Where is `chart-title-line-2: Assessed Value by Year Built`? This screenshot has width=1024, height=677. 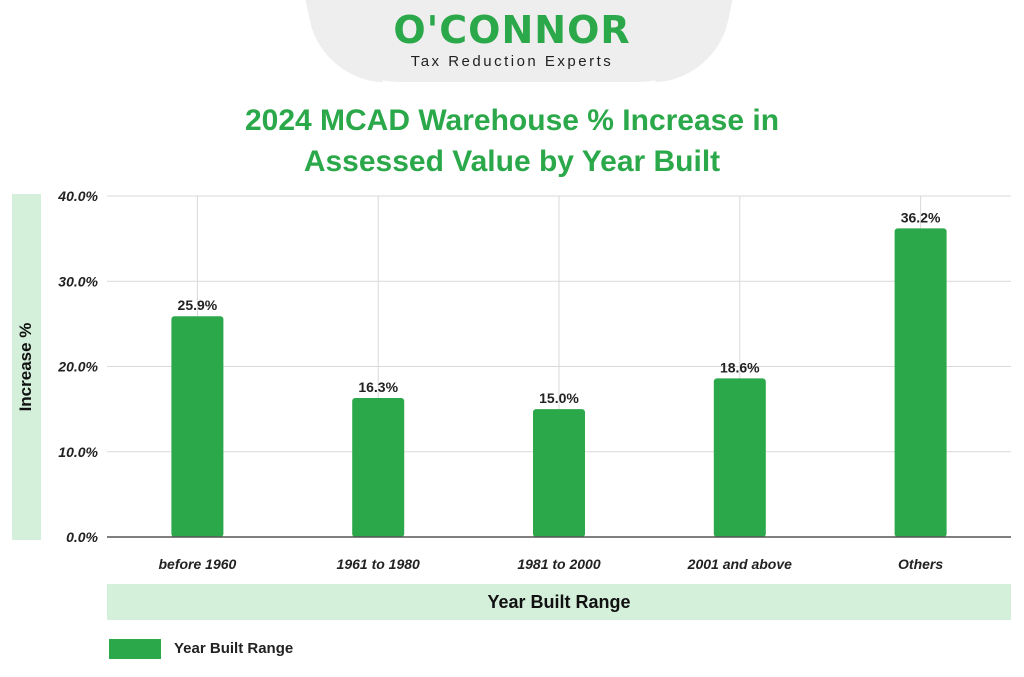
chart-title-line-2: Assessed Value by Year Built is located at coordinates (512, 161).